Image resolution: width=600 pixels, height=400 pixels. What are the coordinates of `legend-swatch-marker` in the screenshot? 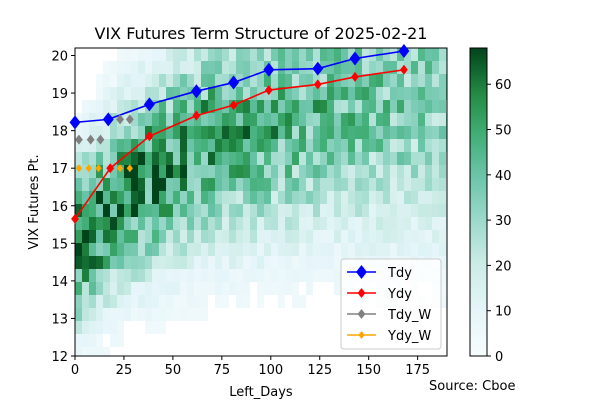 It's located at (361, 293).